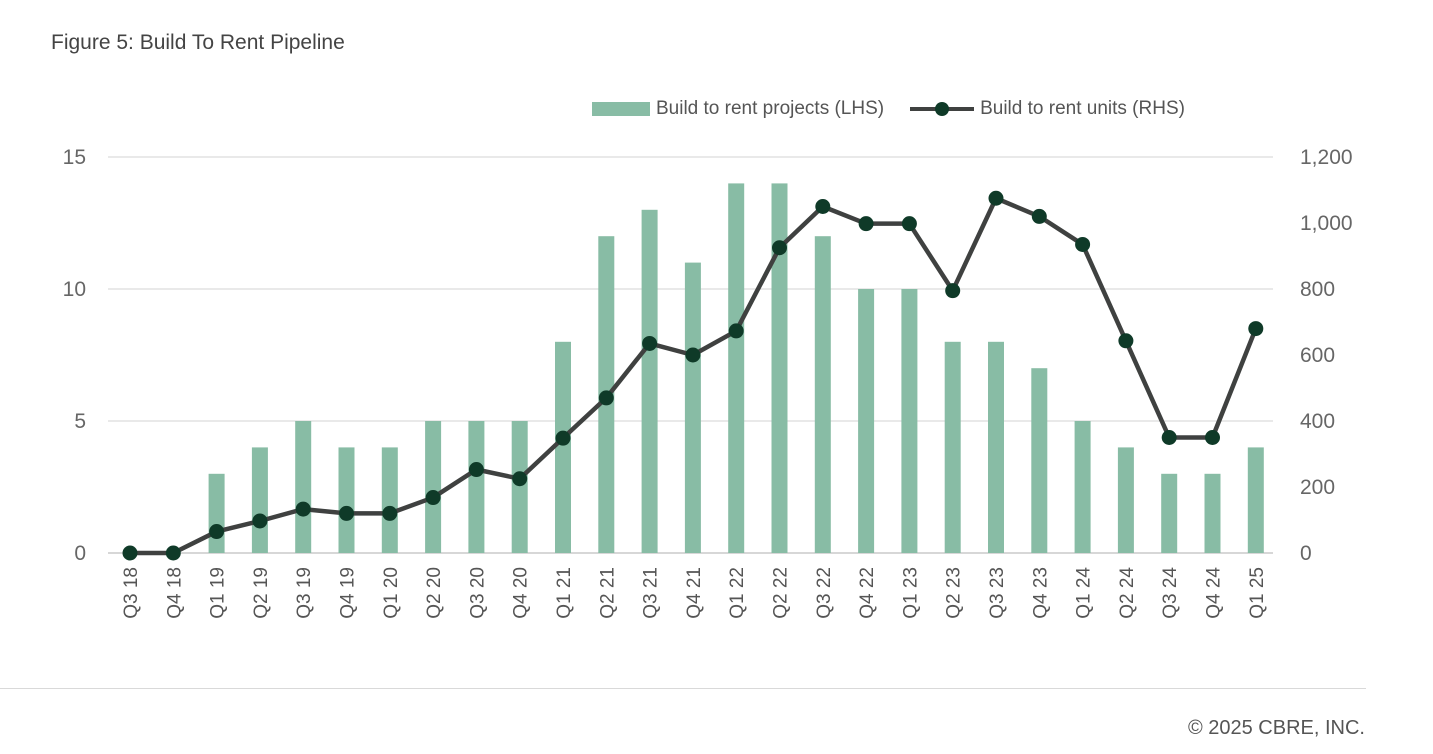  What do you see at coordinates (261, 593) in the screenshot?
I see `x-tick-label: Q2 19` at bounding box center [261, 593].